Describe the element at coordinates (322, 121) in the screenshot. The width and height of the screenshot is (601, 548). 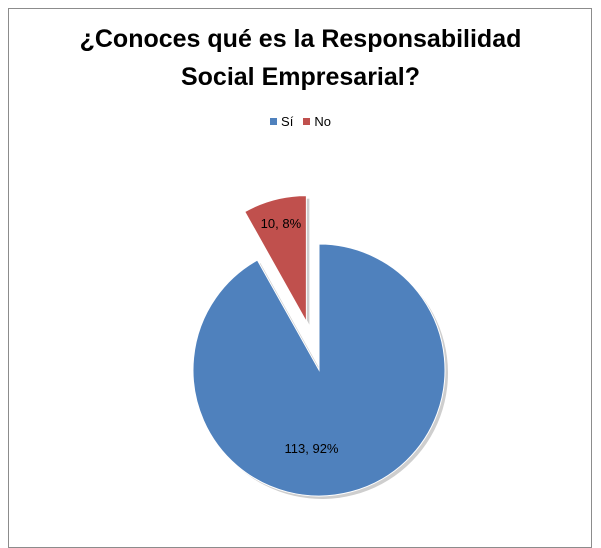
I see `legend-label-no: No` at that location.